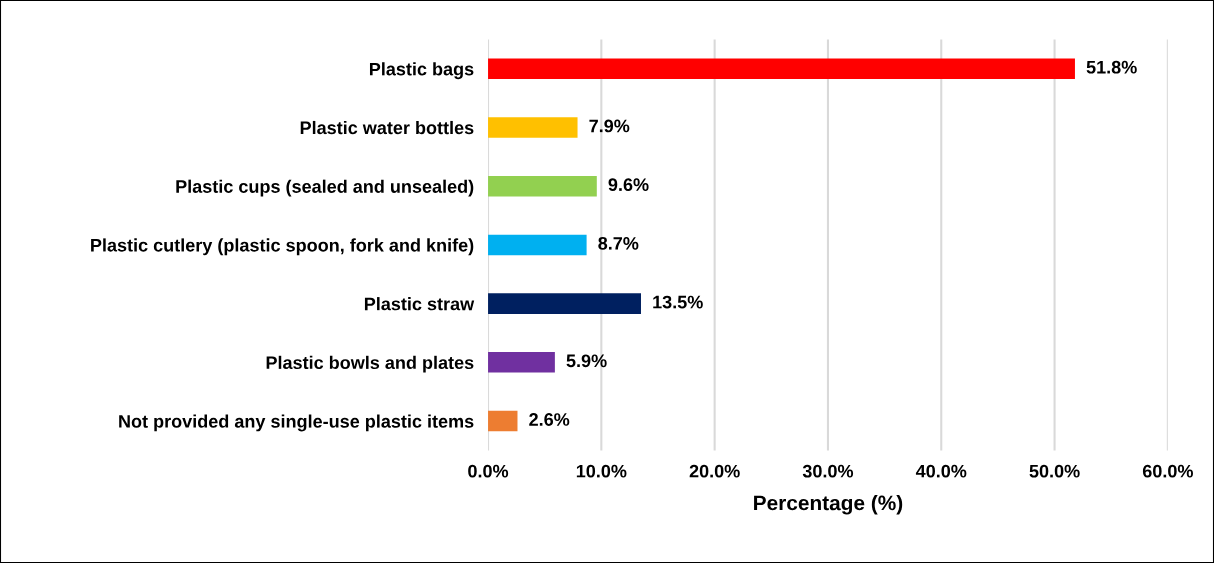 The height and width of the screenshot is (563, 1214). What do you see at coordinates (678, 302) in the screenshot?
I see `data-label: 13.5%` at bounding box center [678, 302].